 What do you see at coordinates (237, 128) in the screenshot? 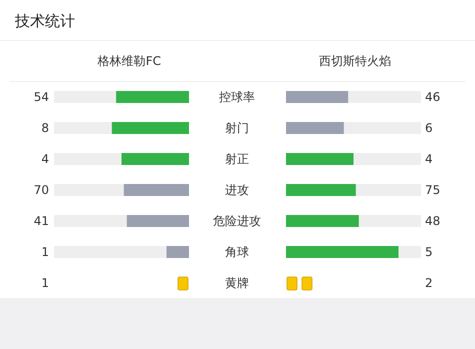
I see `category-label: 射门` at bounding box center [237, 128].